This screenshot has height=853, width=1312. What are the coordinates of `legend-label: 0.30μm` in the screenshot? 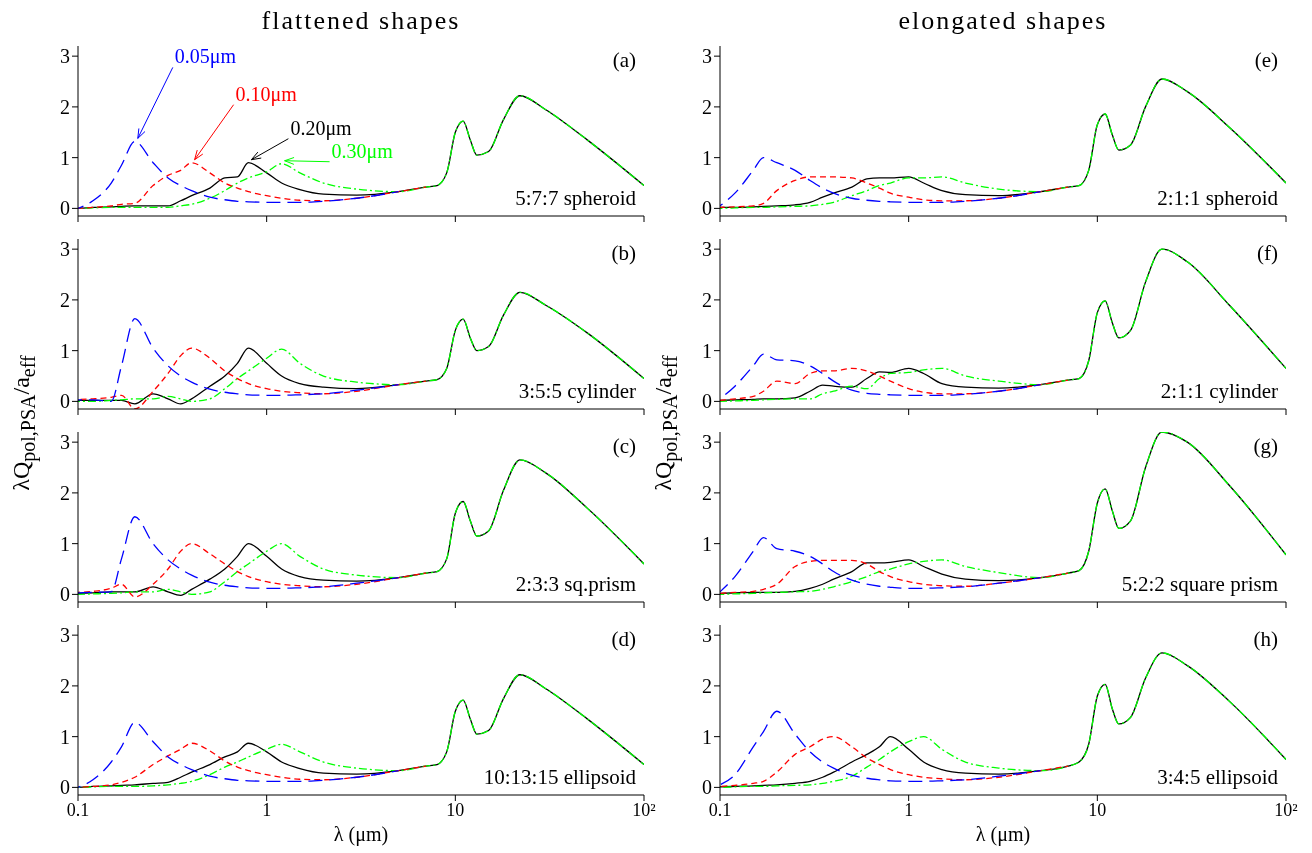 It's located at (362, 151).